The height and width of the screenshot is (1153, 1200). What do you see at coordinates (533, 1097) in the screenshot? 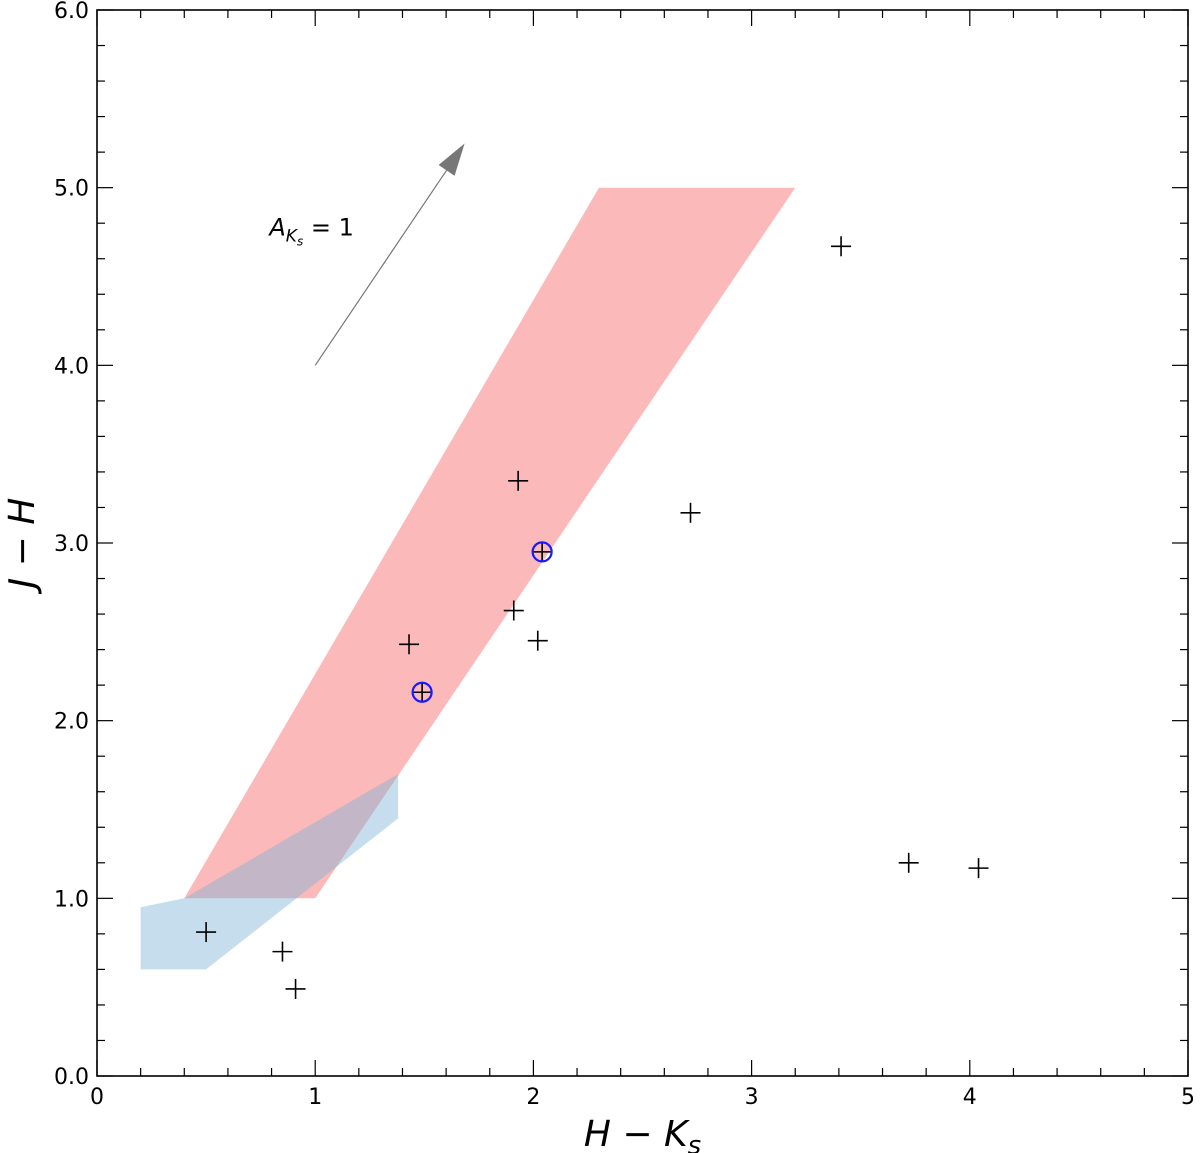
I see `x-tick-label: 2` at bounding box center [533, 1097].